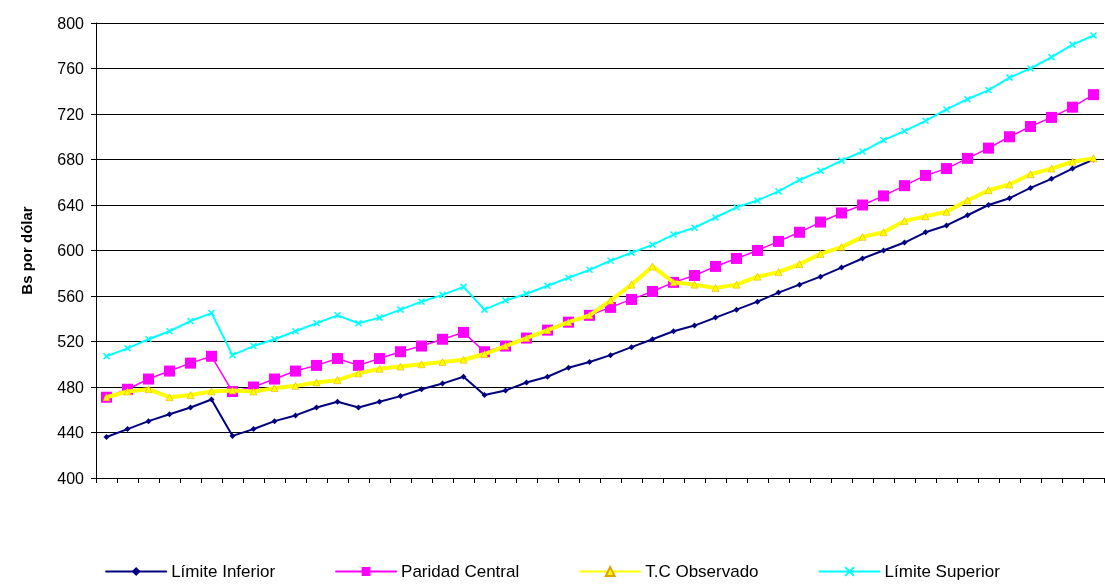  I want to click on y-tick-label: 520, so click(71, 341).